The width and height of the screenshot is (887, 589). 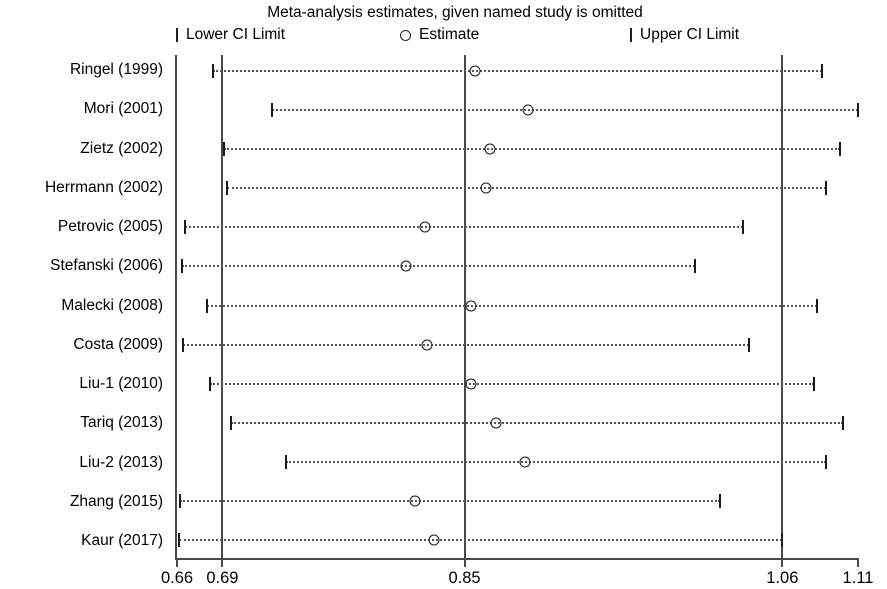 I want to click on estimate-circle-icon, so click(x=405, y=35).